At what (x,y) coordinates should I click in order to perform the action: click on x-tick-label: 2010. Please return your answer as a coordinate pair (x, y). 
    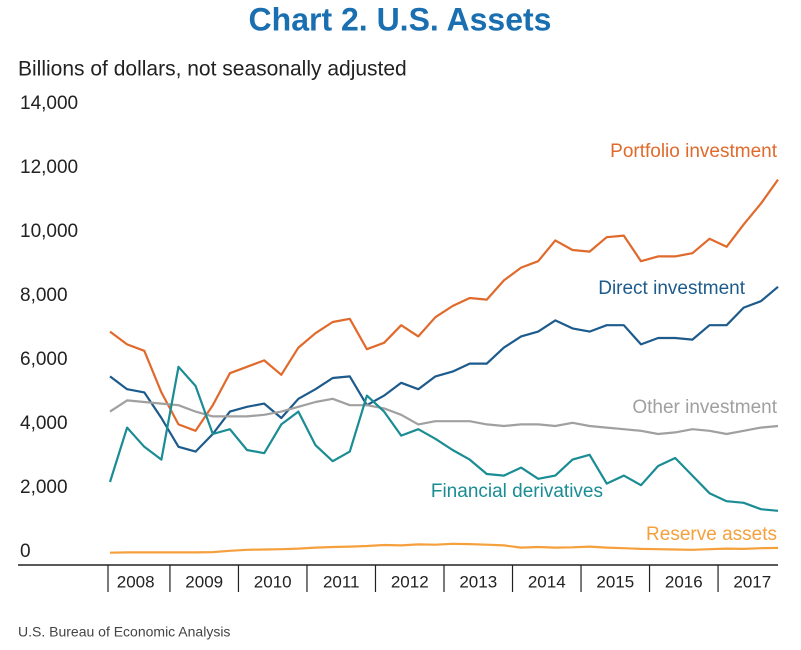
    Looking at the image, I should click on (273, 581).